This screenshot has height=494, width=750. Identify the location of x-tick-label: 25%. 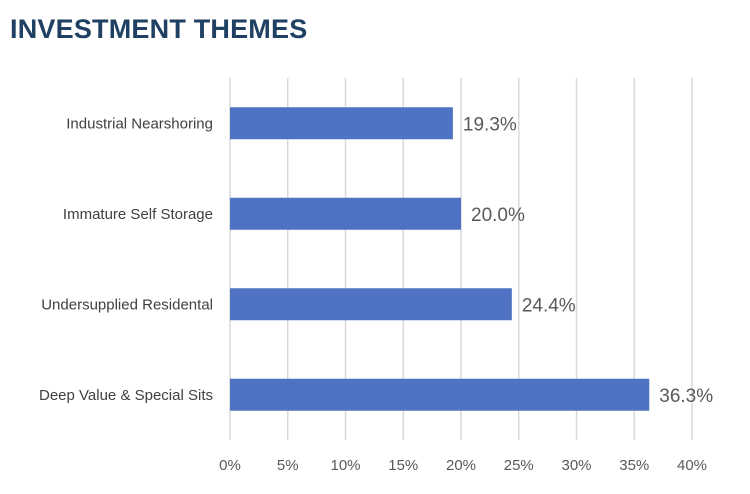
(519, 465).